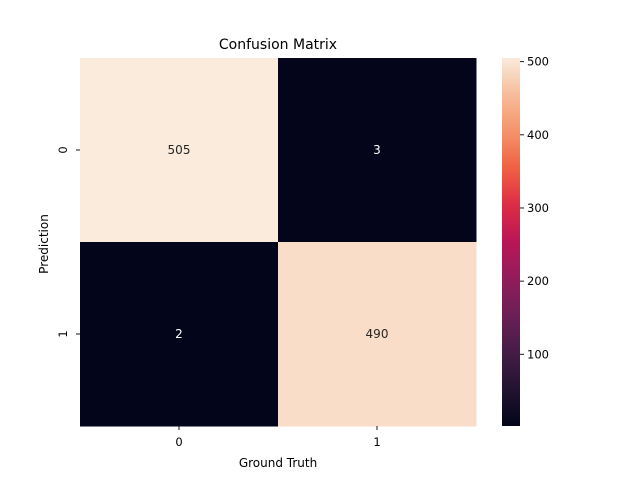 This screenshot has width=640, height=480. Describe the element at coordinates (538, 354) in the screenshot. I see `colorbar-tick-label-0: 100` at that location.